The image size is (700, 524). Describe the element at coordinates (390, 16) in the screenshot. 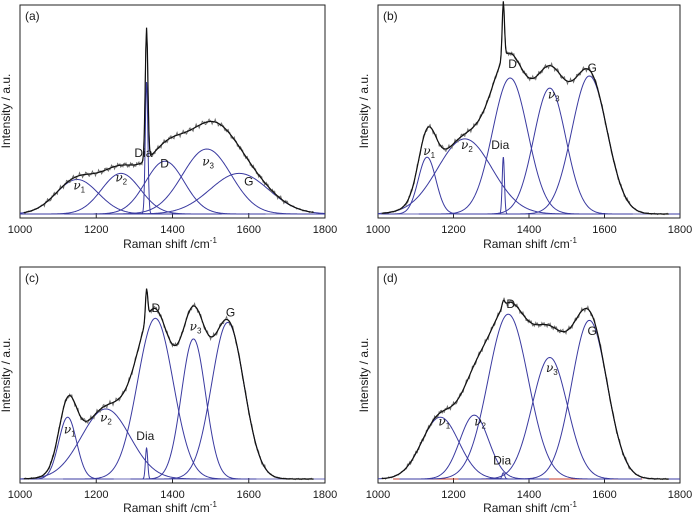

I see `panel-label: (b)` at that location.